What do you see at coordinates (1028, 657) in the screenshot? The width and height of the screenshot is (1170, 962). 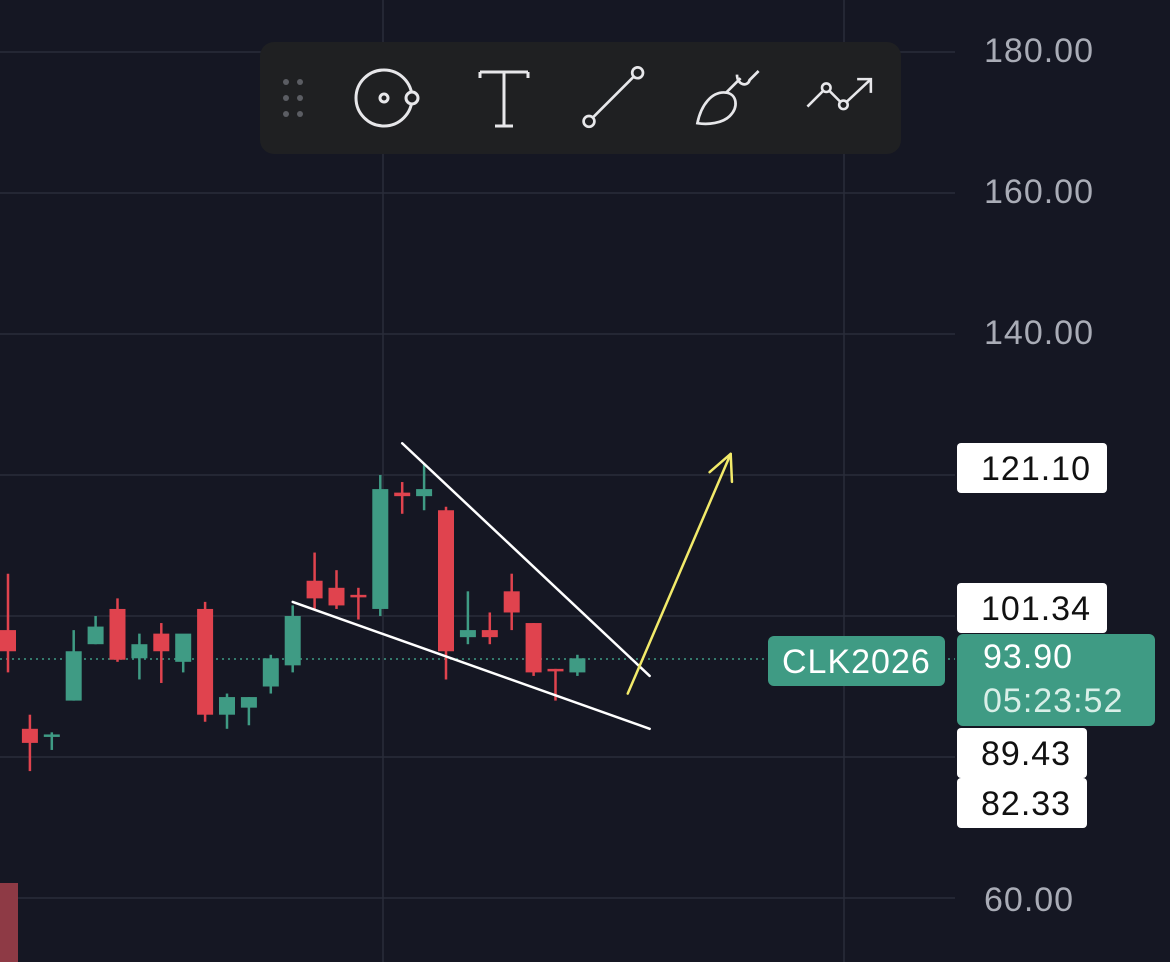 I see `last-price: 93.90` at bounding box center [1028, 657].